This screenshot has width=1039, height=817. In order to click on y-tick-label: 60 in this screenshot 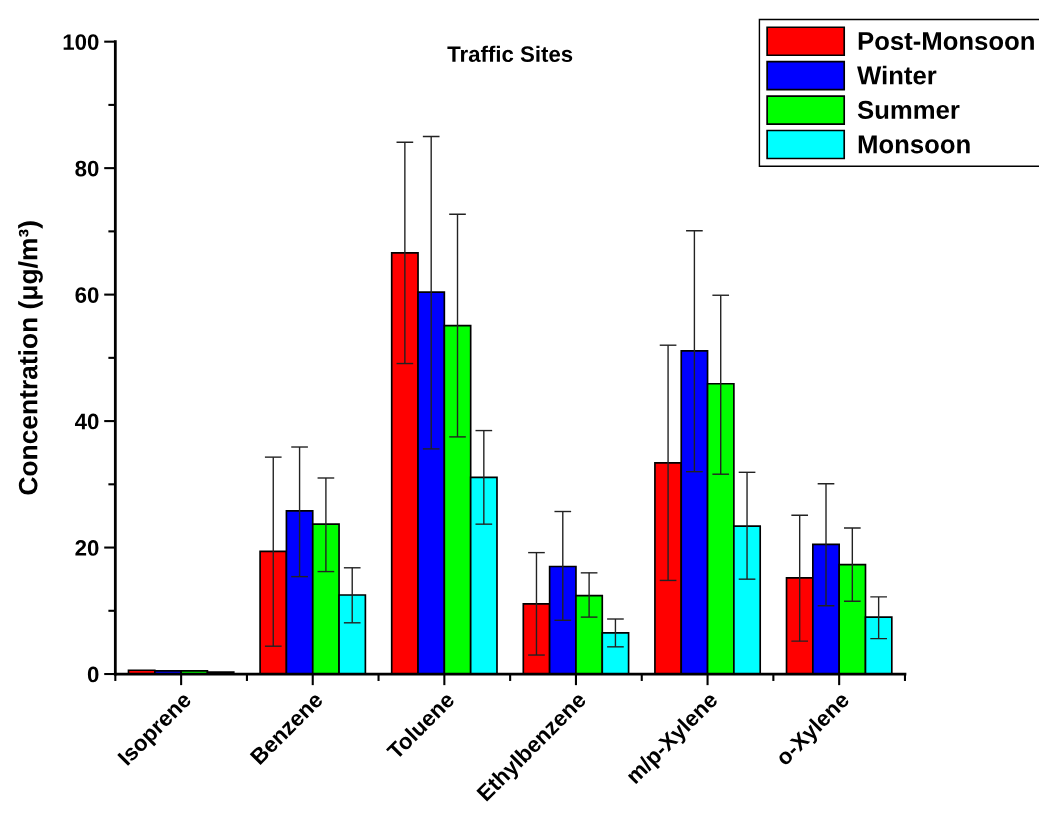, I will do `click(87, 295)`.